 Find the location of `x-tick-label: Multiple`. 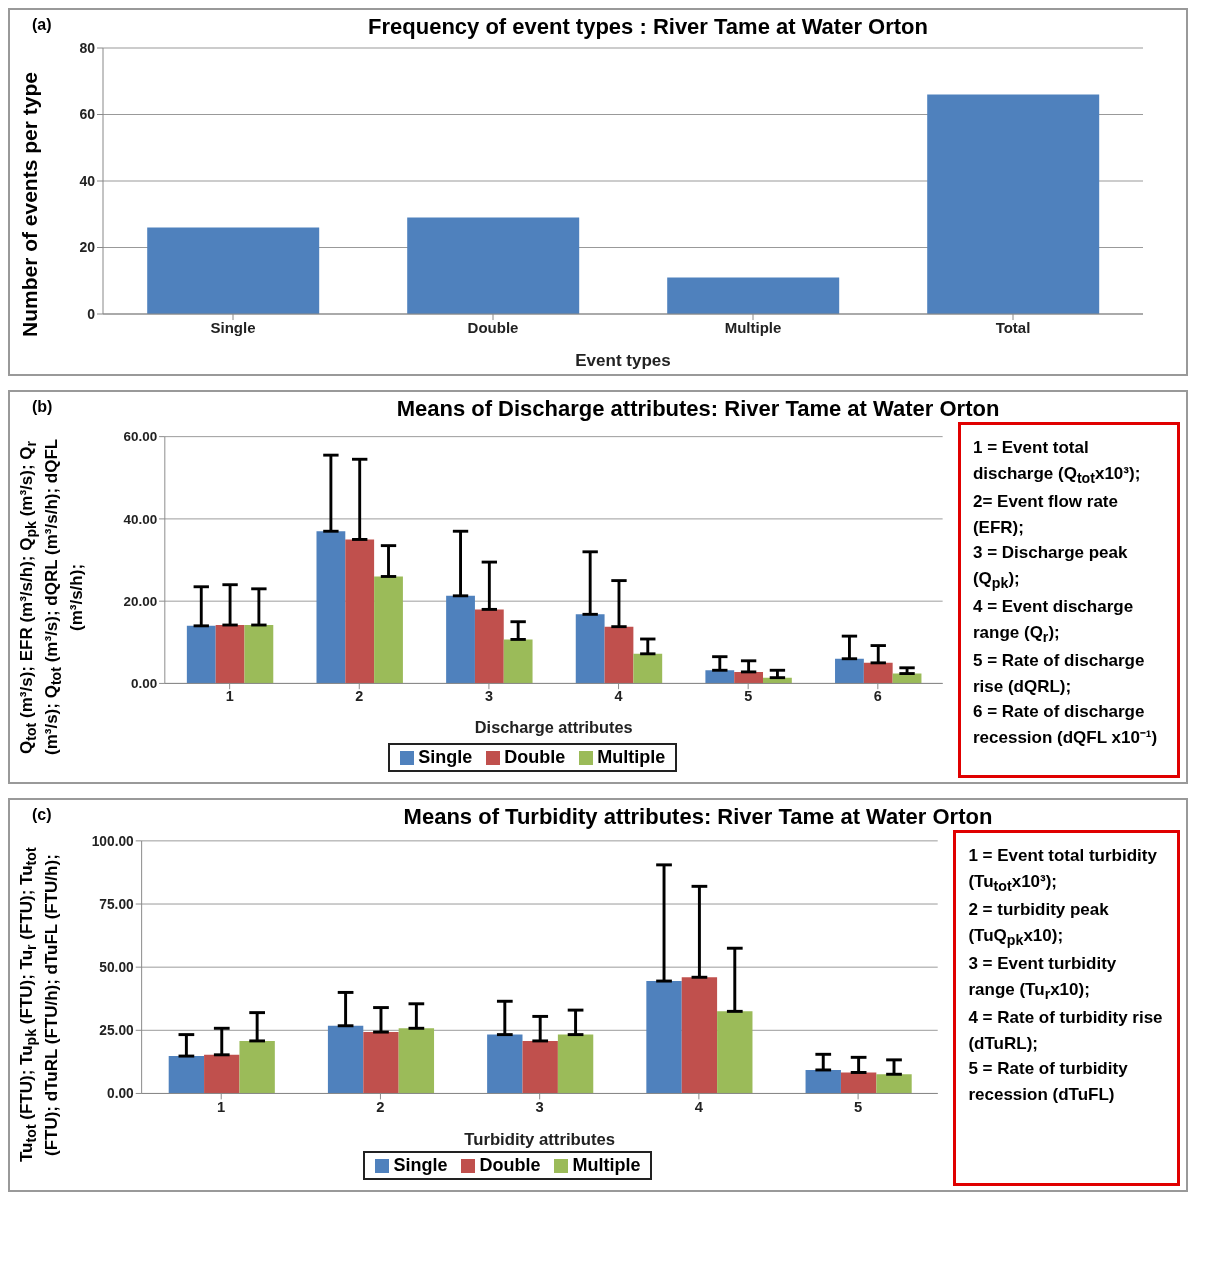

x-tick-label: Multiple is located at coordinates (753, 327).